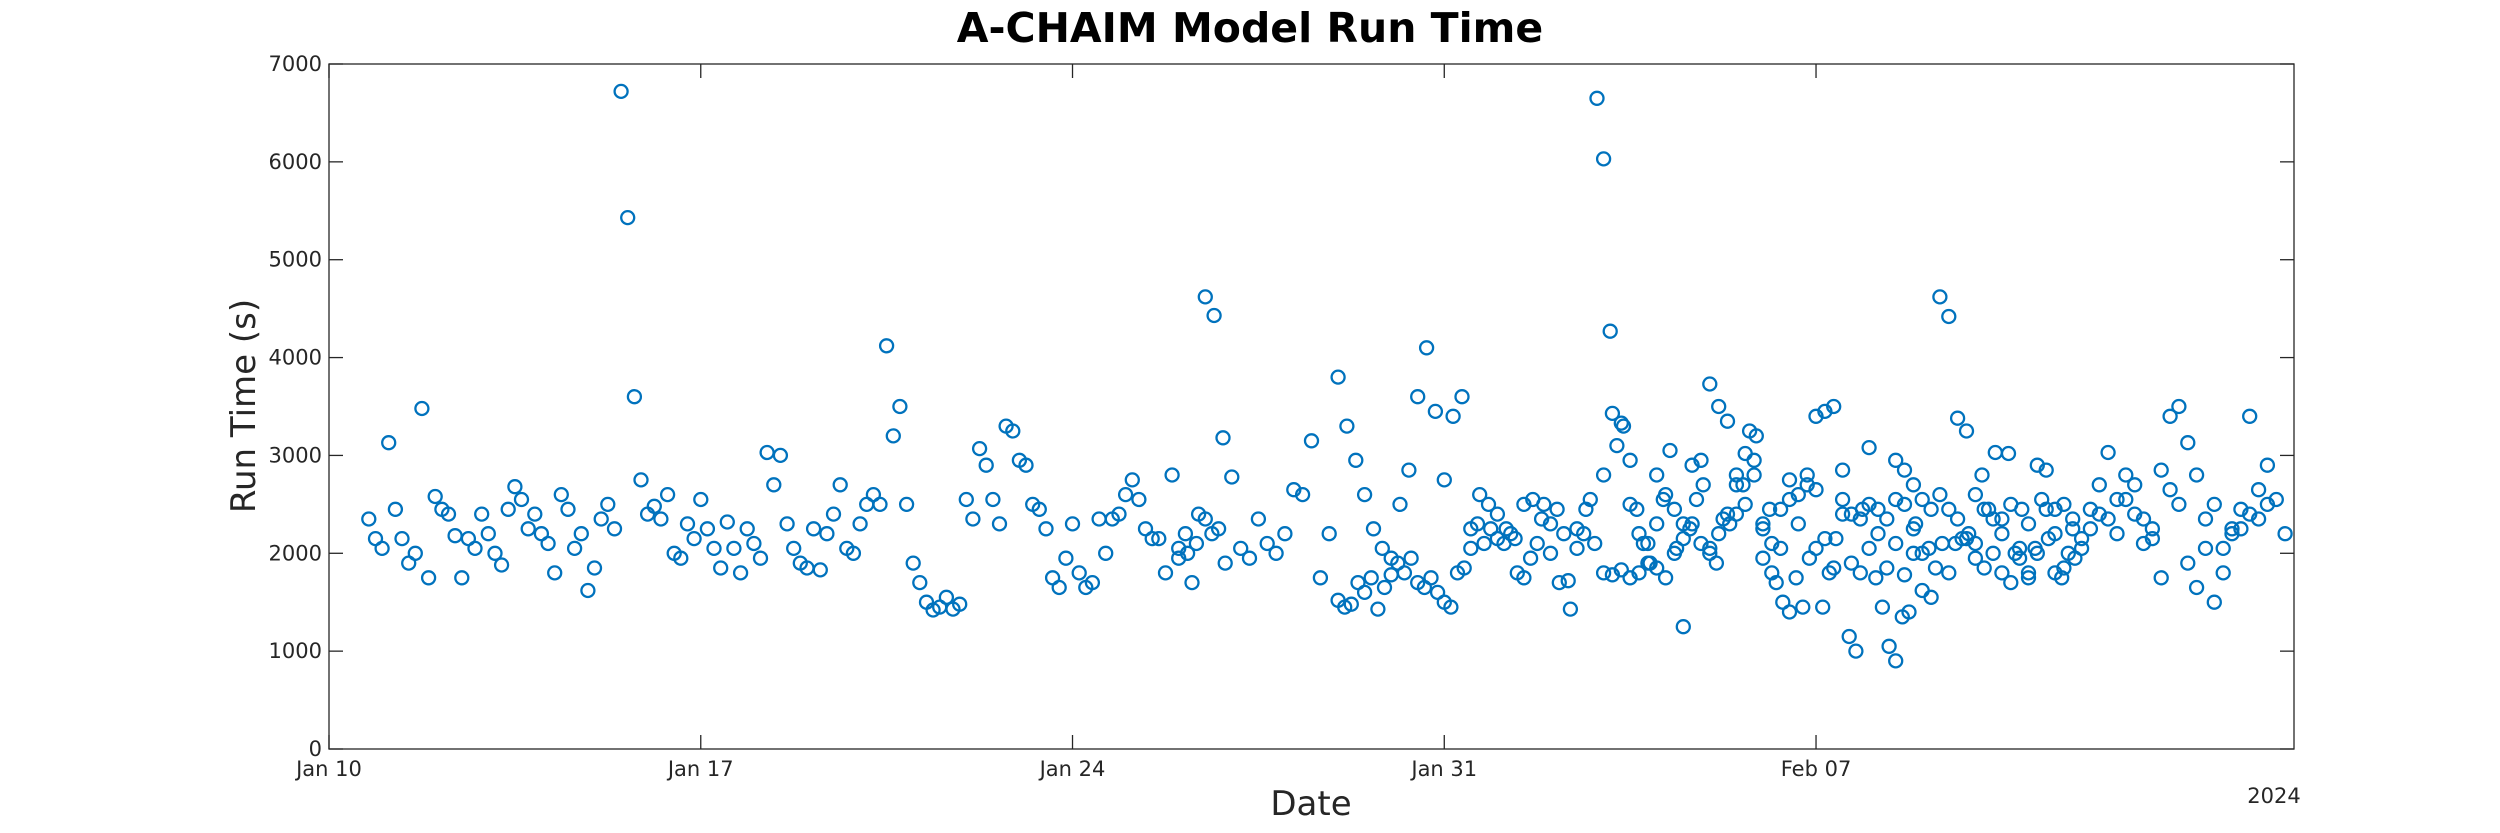  I want to click on x-tick-label: Feb 07, so click(1816, 769).